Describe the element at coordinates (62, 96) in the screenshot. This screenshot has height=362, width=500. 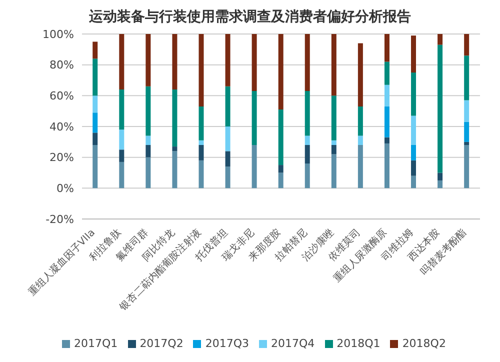
I see `y-tick-label: 60%` at that location.